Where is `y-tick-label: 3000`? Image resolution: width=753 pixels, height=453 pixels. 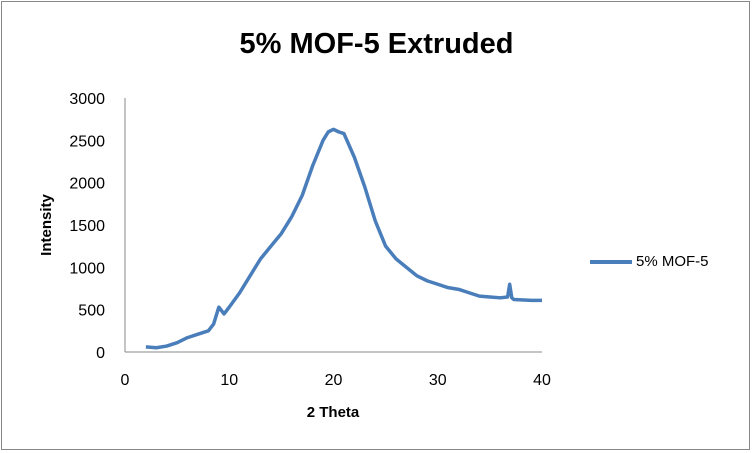
y-tick-label: 3000 is located at coordinates (87, 99).